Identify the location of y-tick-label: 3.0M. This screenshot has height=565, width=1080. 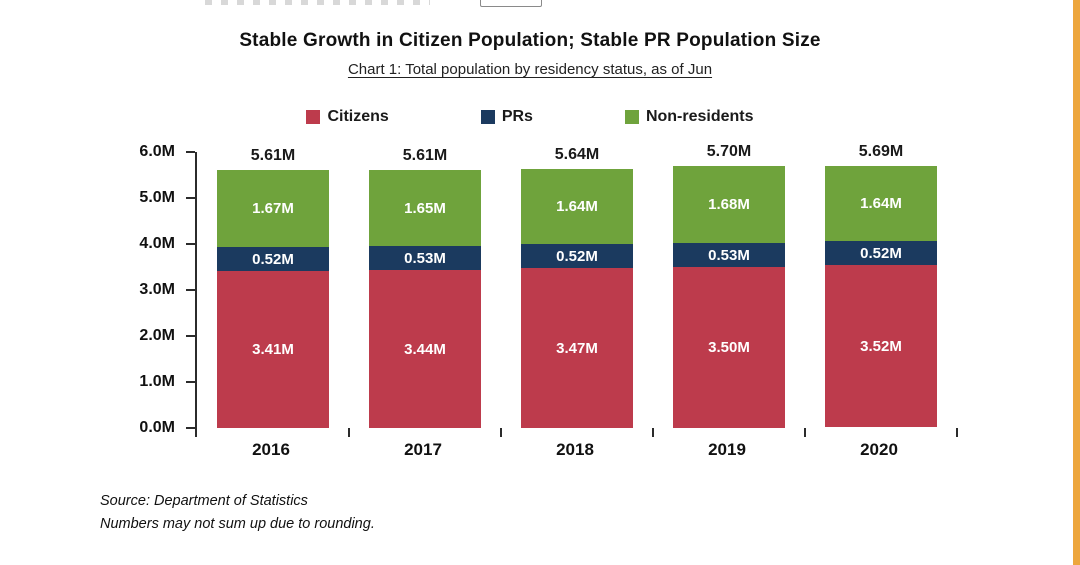
(157, 289).